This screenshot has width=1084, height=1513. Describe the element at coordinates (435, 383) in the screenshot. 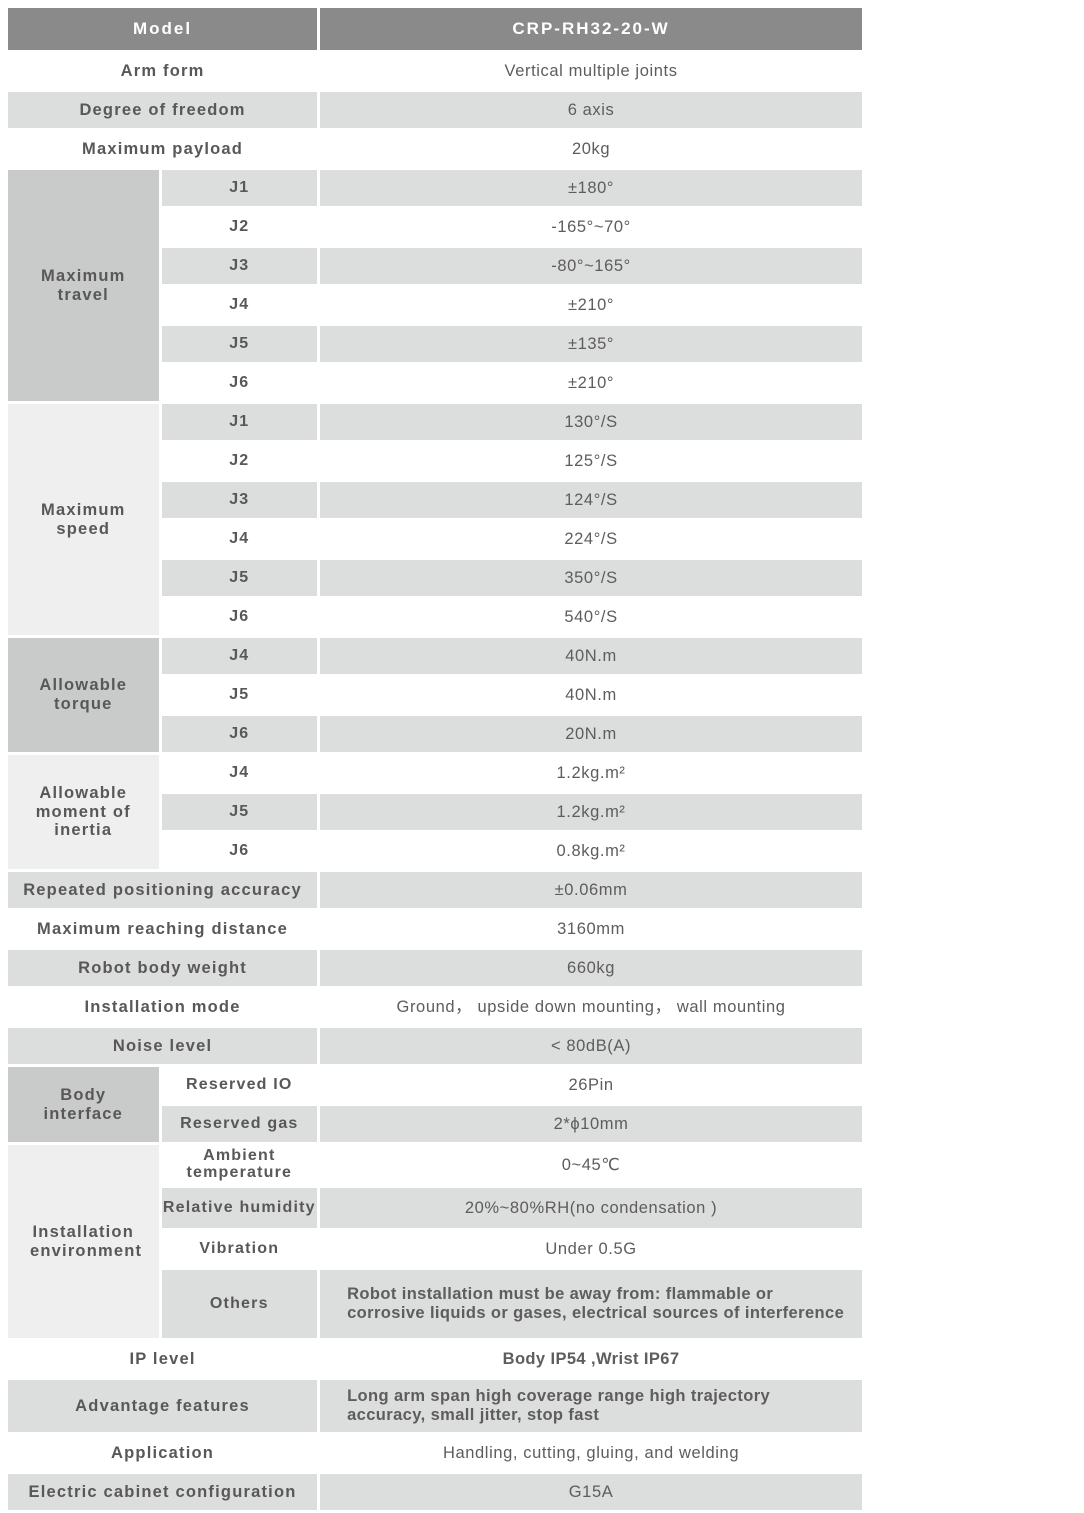

I see `table-row: J6 ±210°` at that location.